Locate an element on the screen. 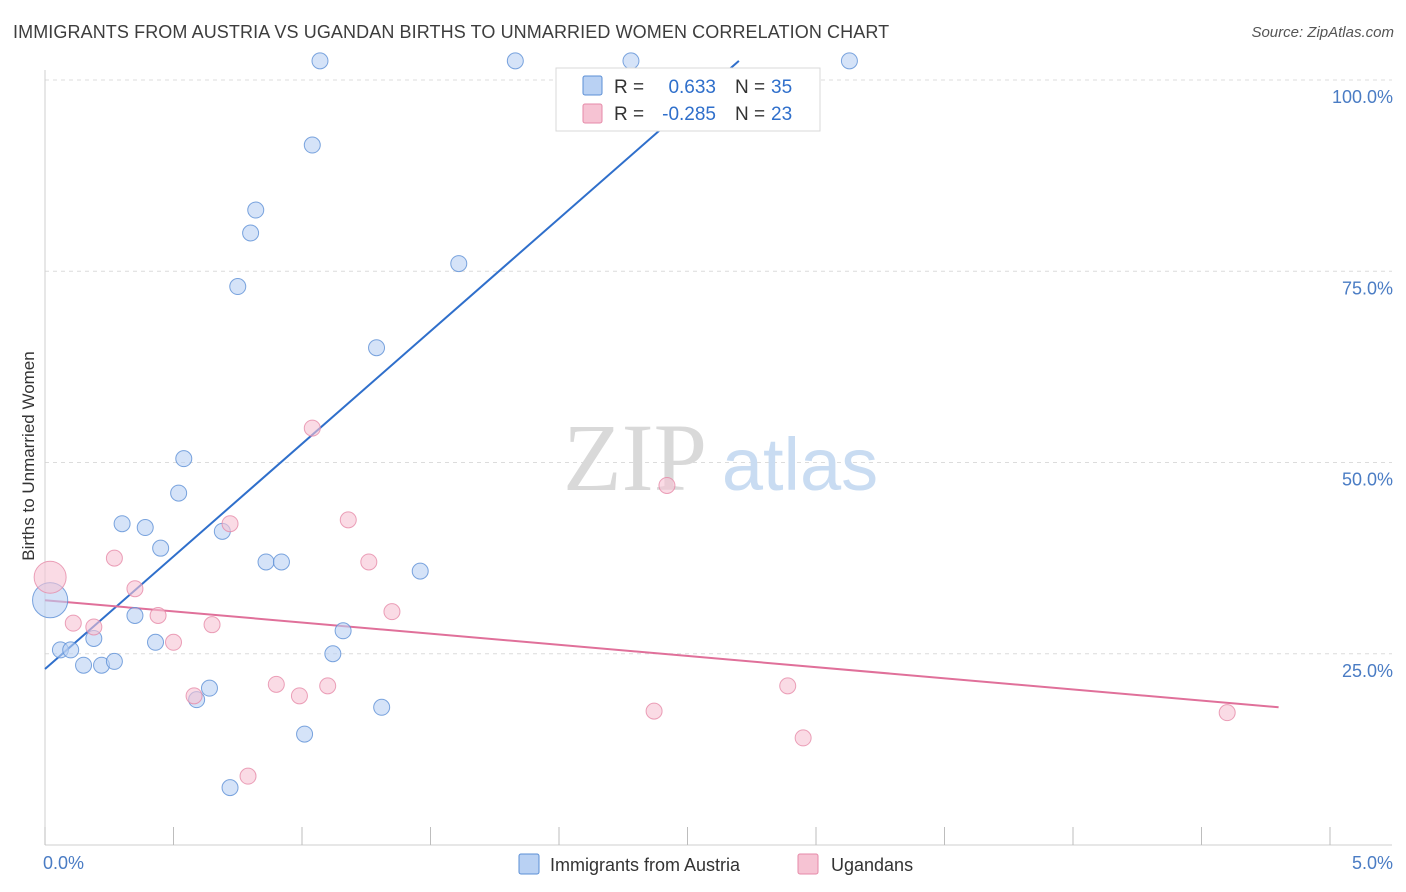  r-label-1: R = is located at coordinates (629, 87).